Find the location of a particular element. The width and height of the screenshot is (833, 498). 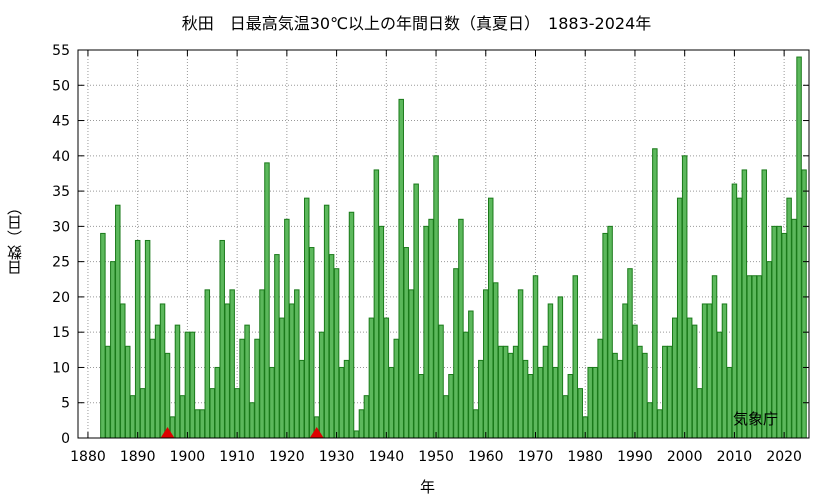

y-tick-label: 40 is located at coordinates (61, 157).